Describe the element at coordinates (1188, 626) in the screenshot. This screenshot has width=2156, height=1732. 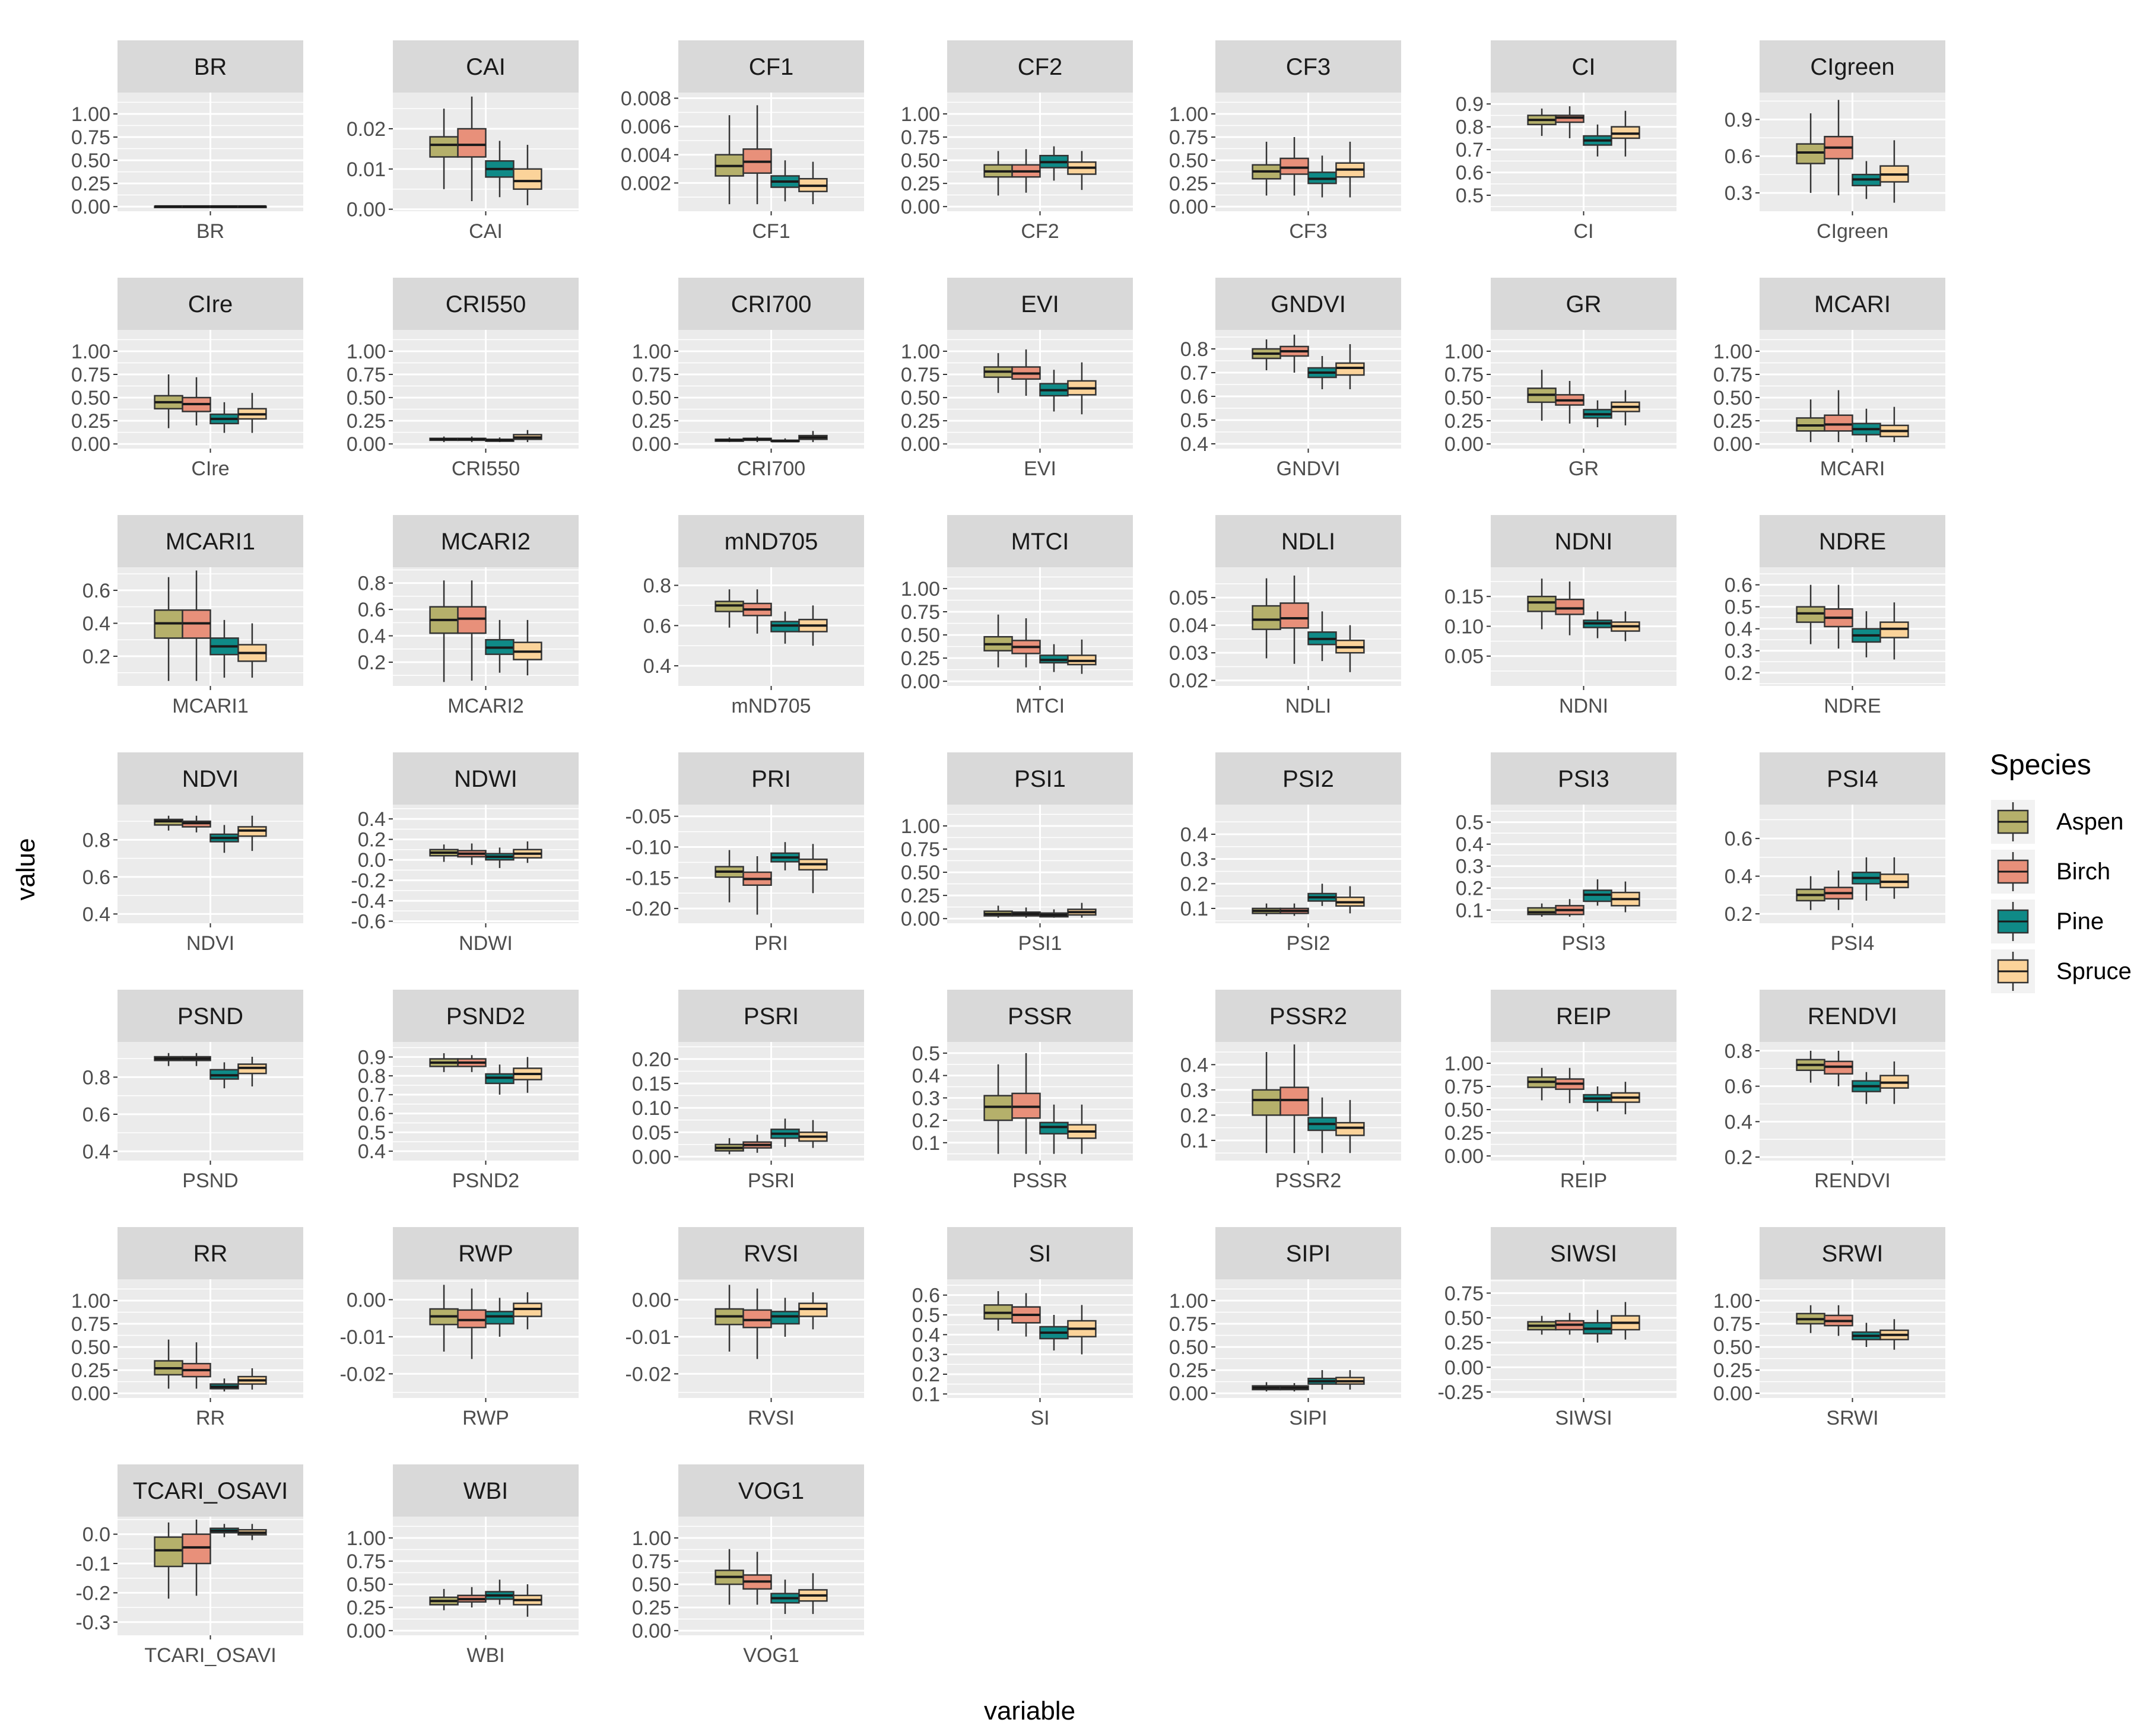
I see `y-tick-label: 0.04` at that location.